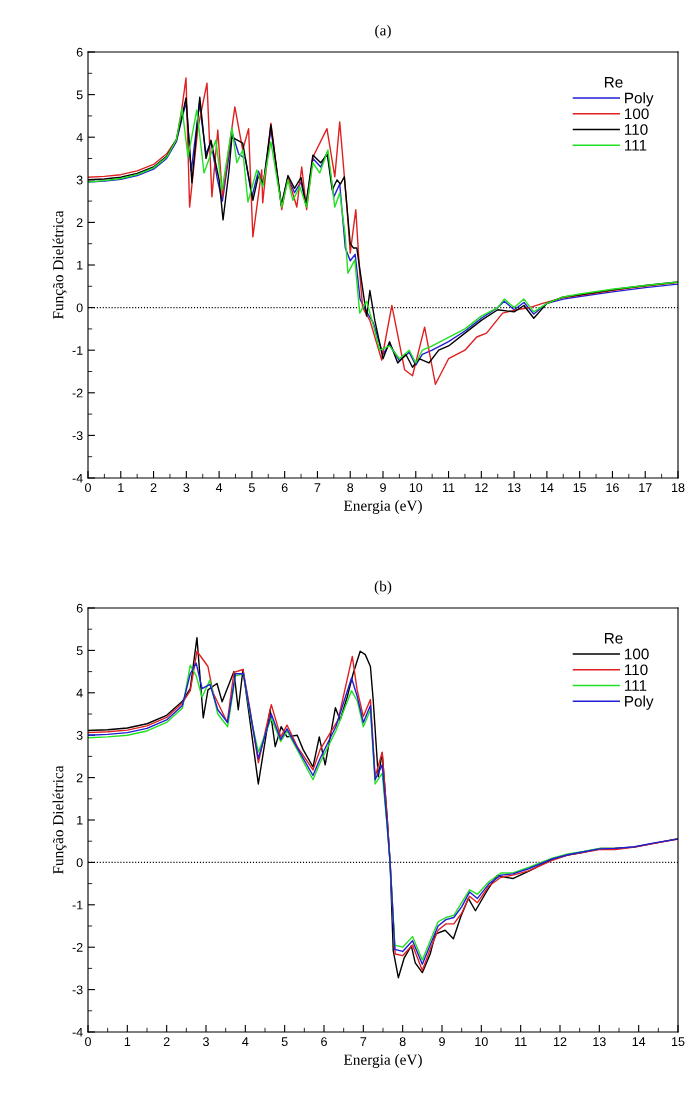 The width and height of the screenshot is (689, 1095). I want to click on chart-title: (b), so click(383, 587).